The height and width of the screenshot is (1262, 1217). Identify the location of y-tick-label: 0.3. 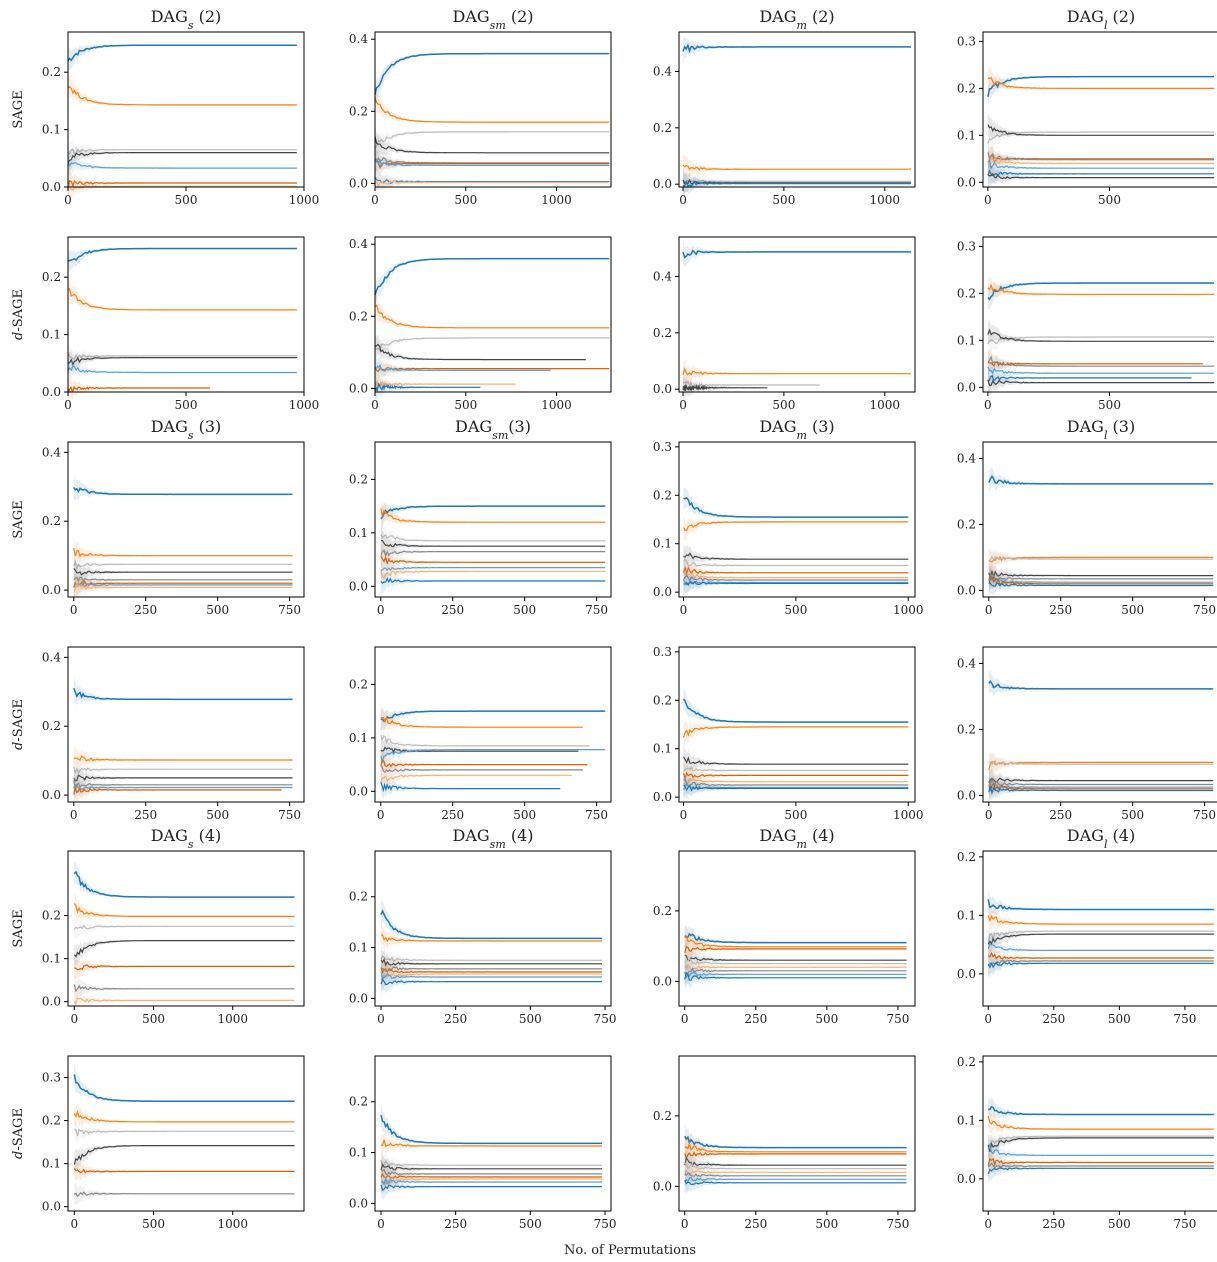
(966, 246).